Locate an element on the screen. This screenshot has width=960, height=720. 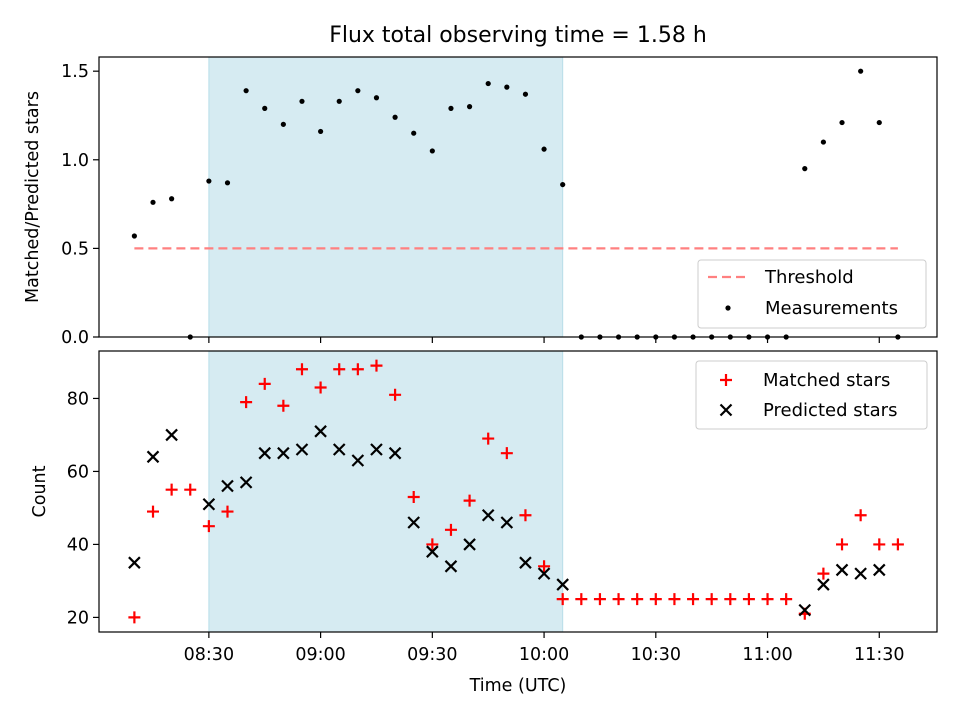
legend-matched-swatch is located at coordinates (726, 380).